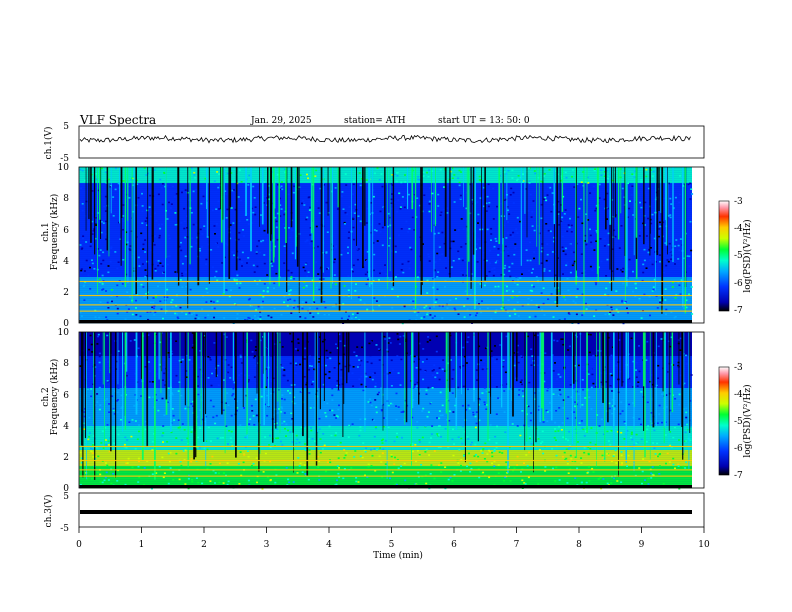 The image size is (792, 612). What do you see at coordinates (374, 143) in the screenshot?
I see `ch1-waveform-panel: 5 -5 ch.1(V)` at bounding box center [374, 143].